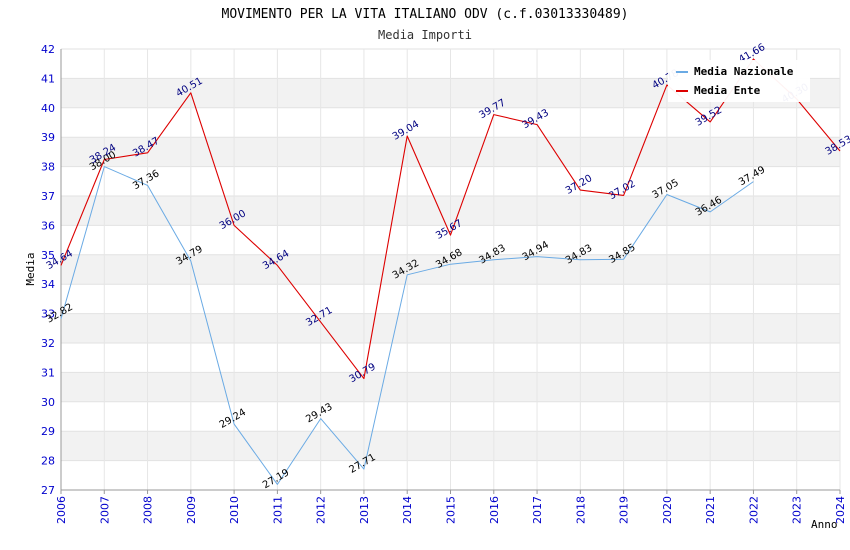 Image resolution: width=850 pixels, height=550 pixels. Describe the element at coordinates (48, 78) in the screenshot. I see `y-tick-41: 41` at that location.